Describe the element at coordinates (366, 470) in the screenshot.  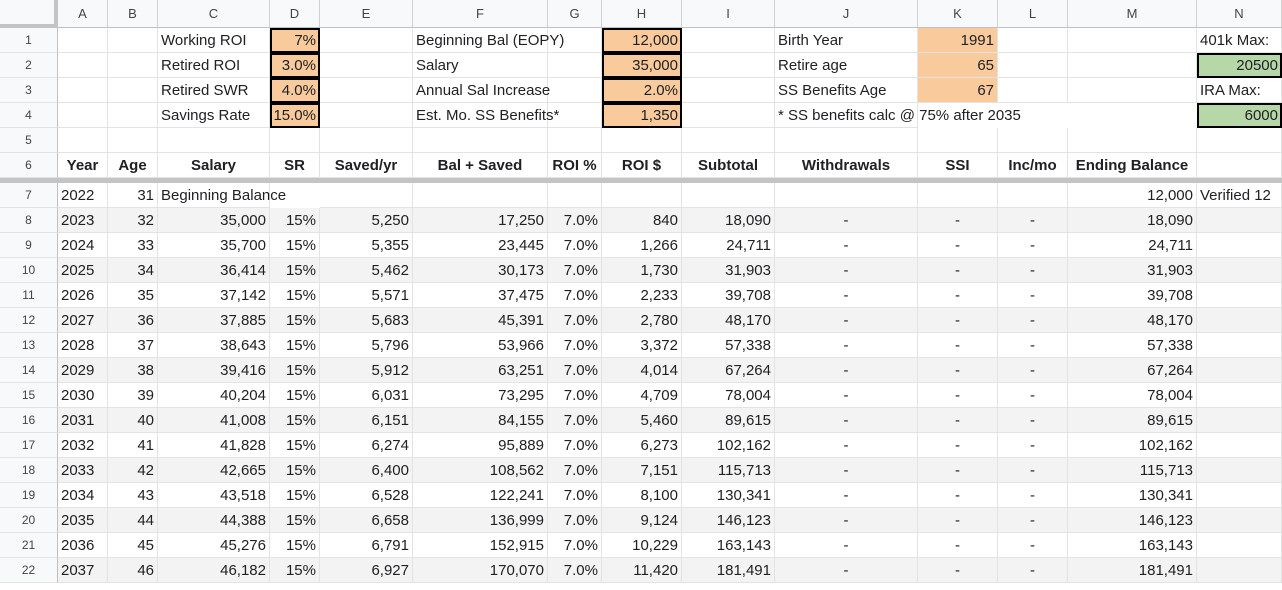
I see `saved-cell: 6,400` at that location.